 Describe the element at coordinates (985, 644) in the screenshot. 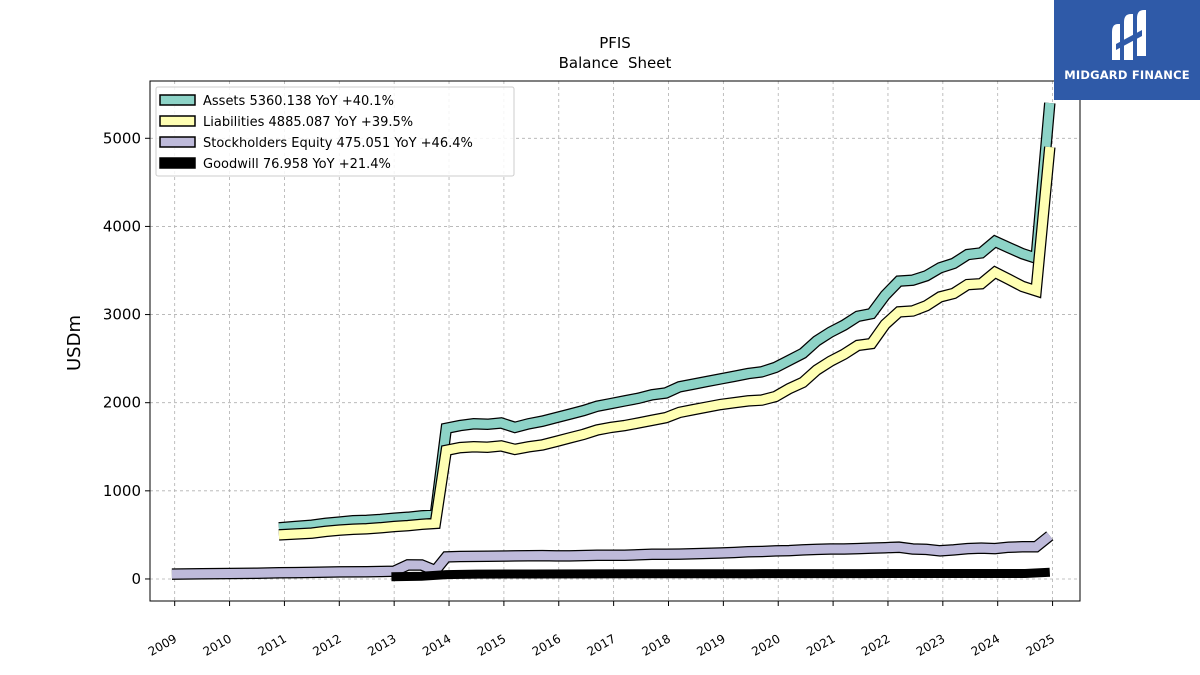

I see `x-tick-label: 2024` at that location.